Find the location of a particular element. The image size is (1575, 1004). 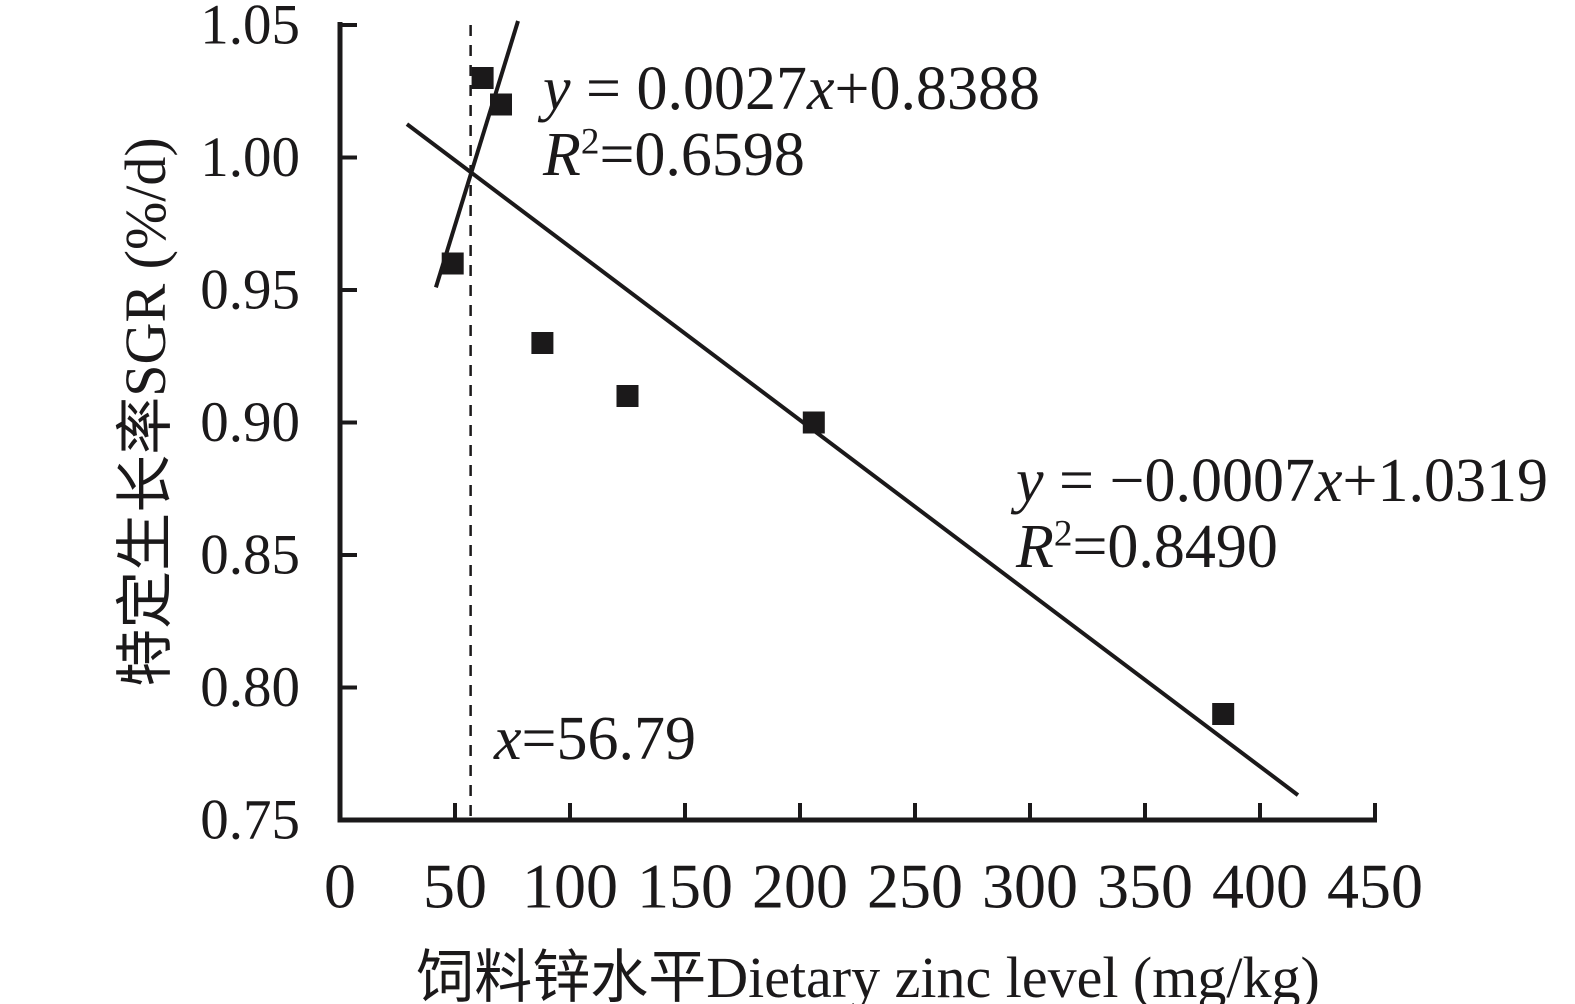

regression-annotation-descending: y = −0.0007x+1.0319 R2=0.8490 is located at coordinates (1282, 514).